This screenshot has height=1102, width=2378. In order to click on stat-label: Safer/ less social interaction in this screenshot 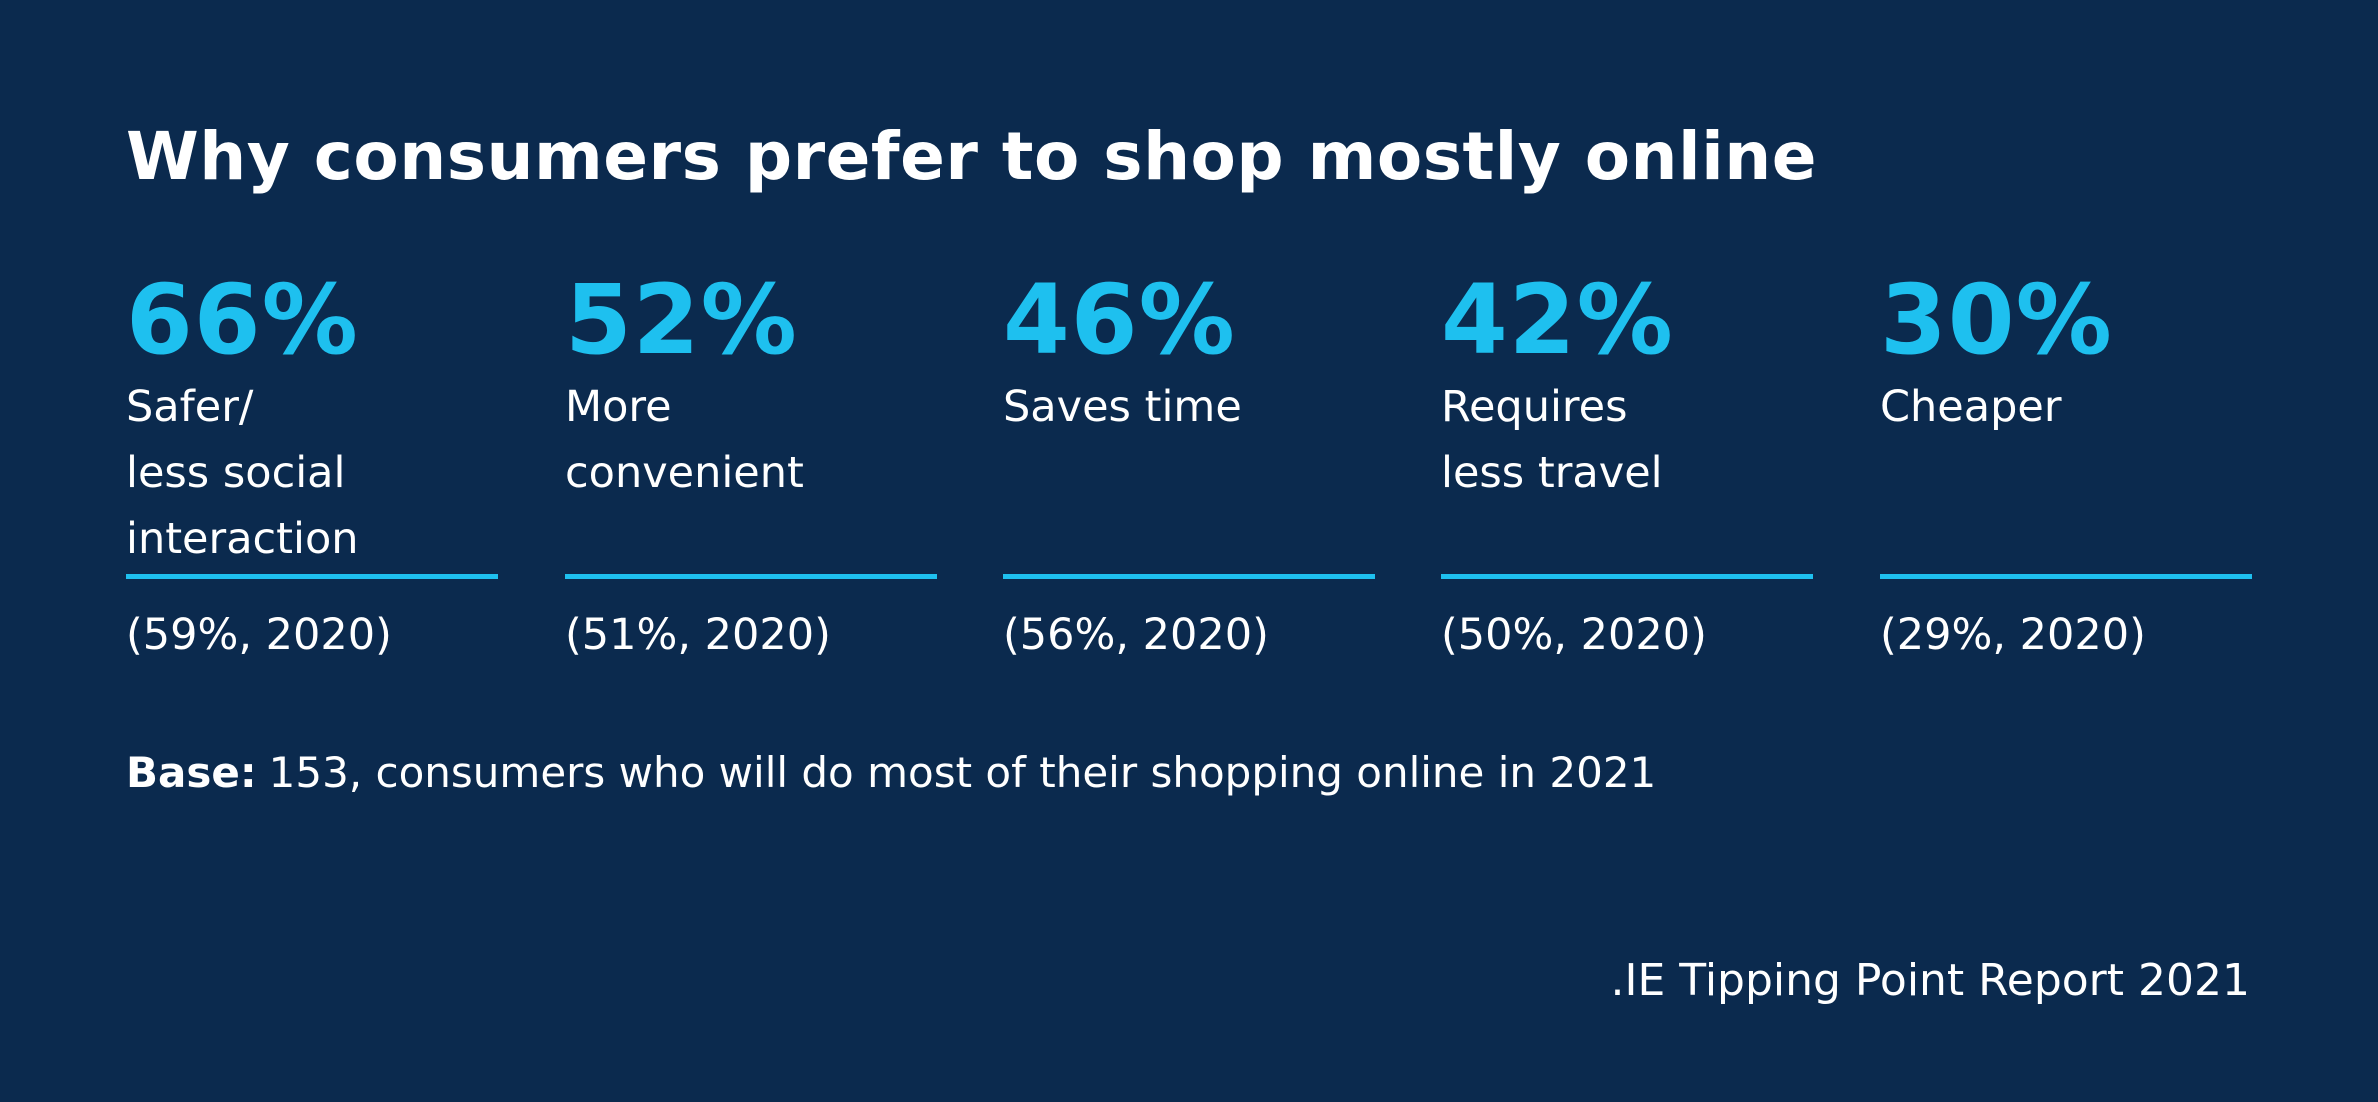, I will do `click(242, 473)`.